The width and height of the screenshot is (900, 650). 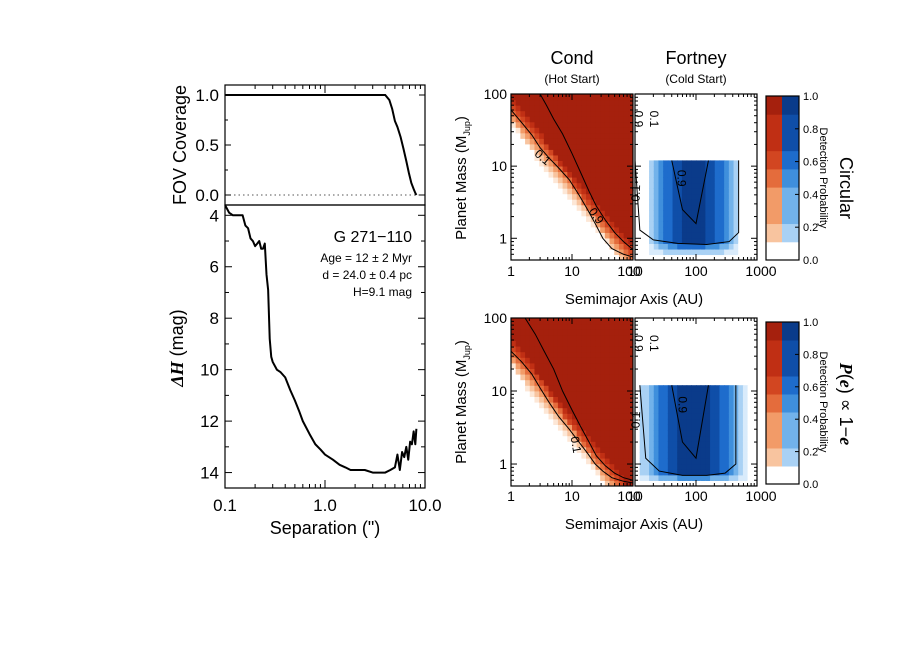 What do you see at coordinates (810, 97) in the screenshot?
I see `colorbar-tick-label: 1.0` at bounding box center [810, 97].